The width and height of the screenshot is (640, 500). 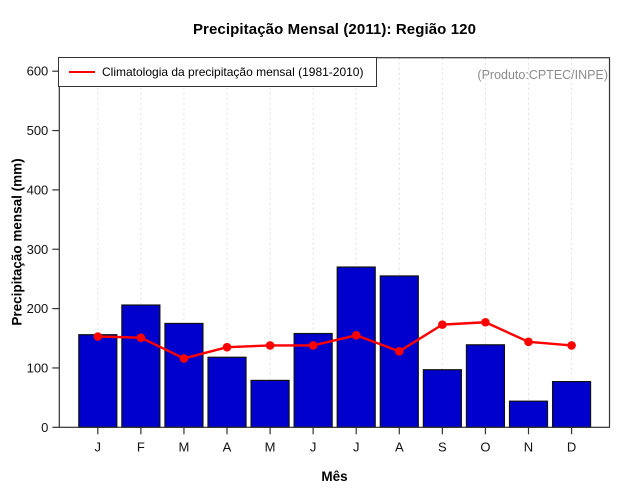 I want to click on produto-annotation: (Produto:CPTEC/INPE), so click(x=542, y=75).